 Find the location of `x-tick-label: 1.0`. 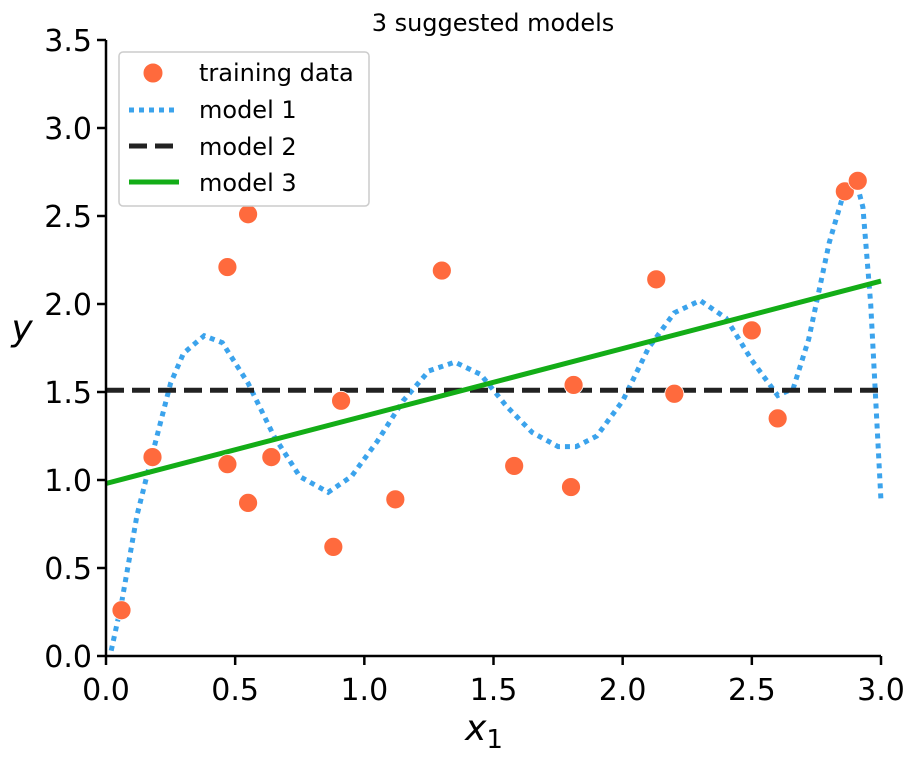

x-tick-label: 1.0 is located at coordinates (364, 690).